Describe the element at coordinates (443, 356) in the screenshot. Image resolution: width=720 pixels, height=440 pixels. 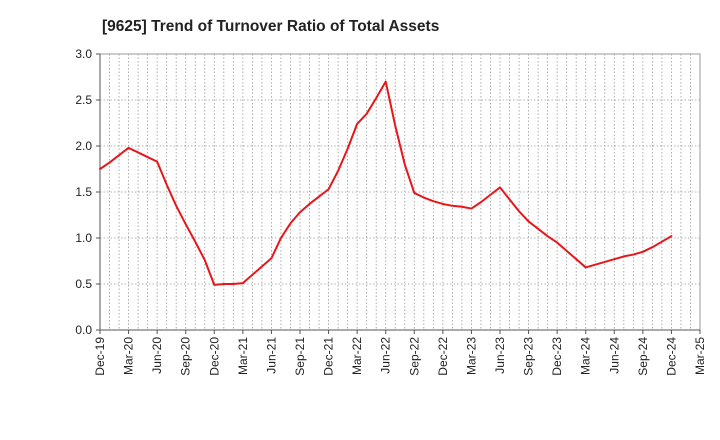
I see `x-tick-label: Dec-22` at that location.